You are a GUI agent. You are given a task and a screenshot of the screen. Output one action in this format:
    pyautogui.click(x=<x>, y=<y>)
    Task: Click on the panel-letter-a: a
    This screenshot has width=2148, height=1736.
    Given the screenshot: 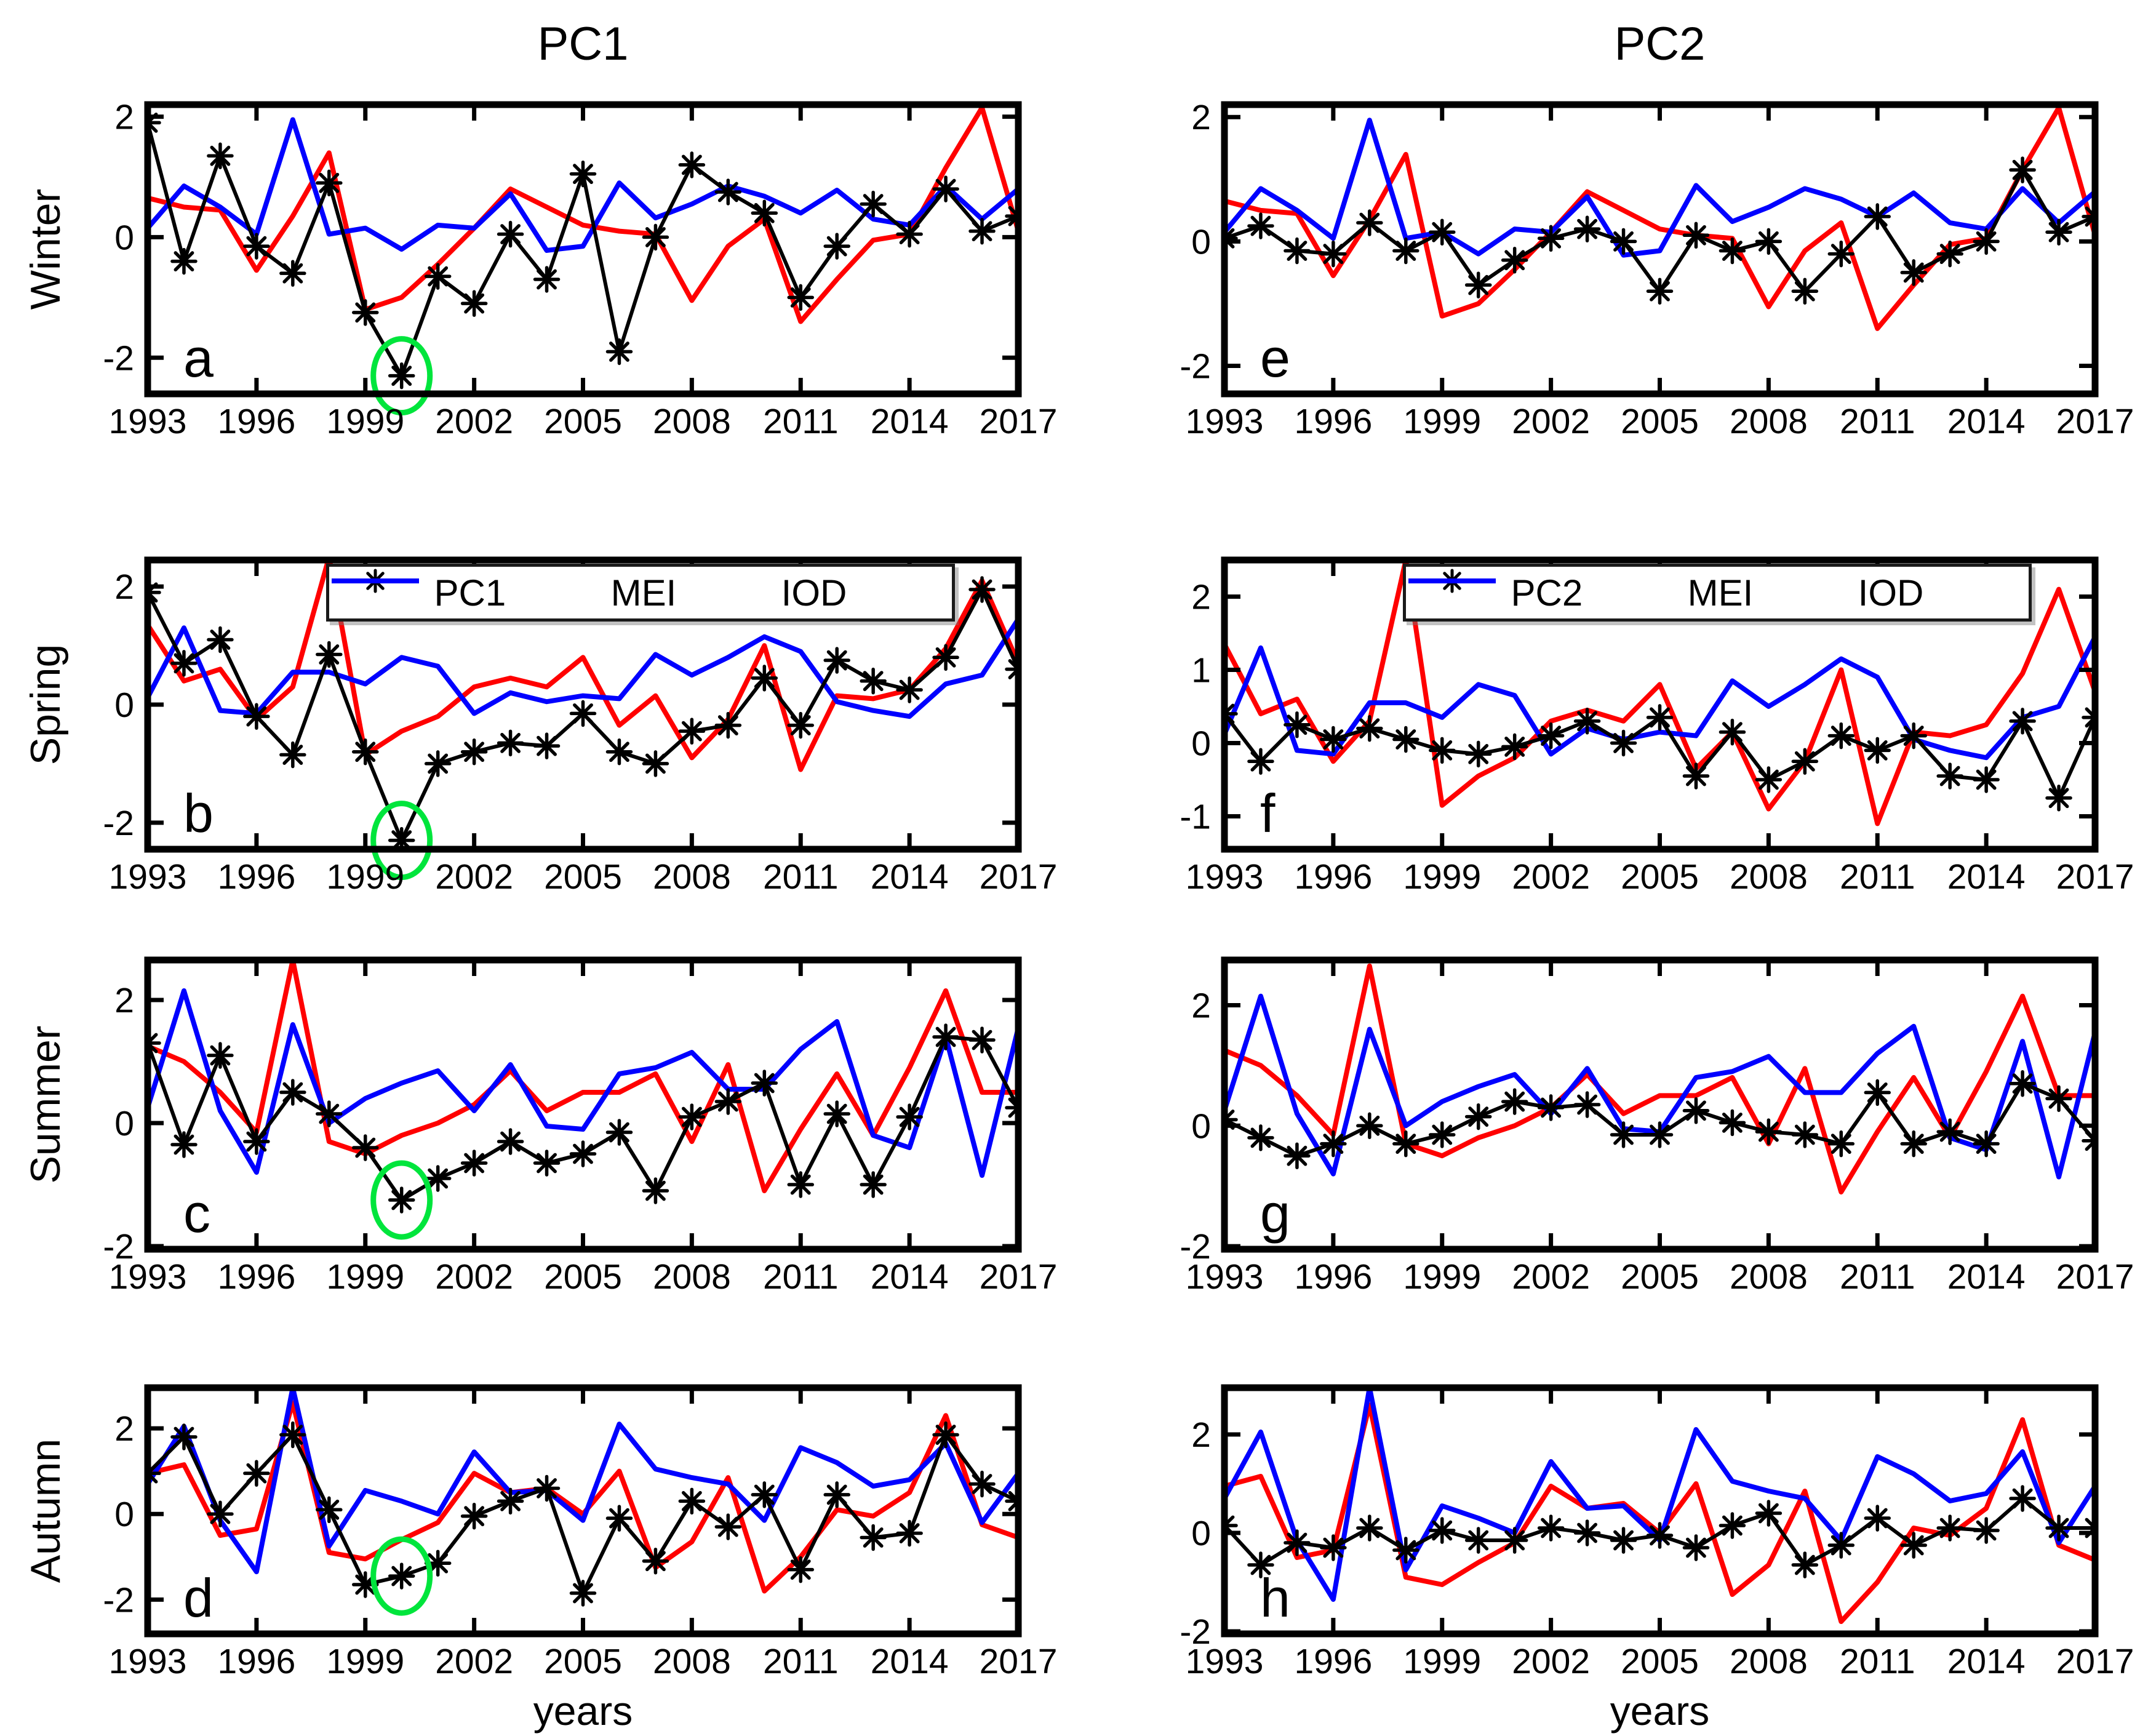 What is the action you would take?
    pyautogui.click(x=199, y=357)
    